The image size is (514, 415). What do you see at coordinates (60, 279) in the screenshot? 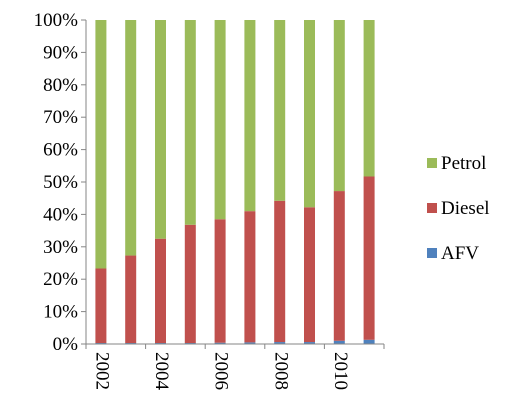
I see `y-tick-label: 20%` at bounding box center [60, 279].